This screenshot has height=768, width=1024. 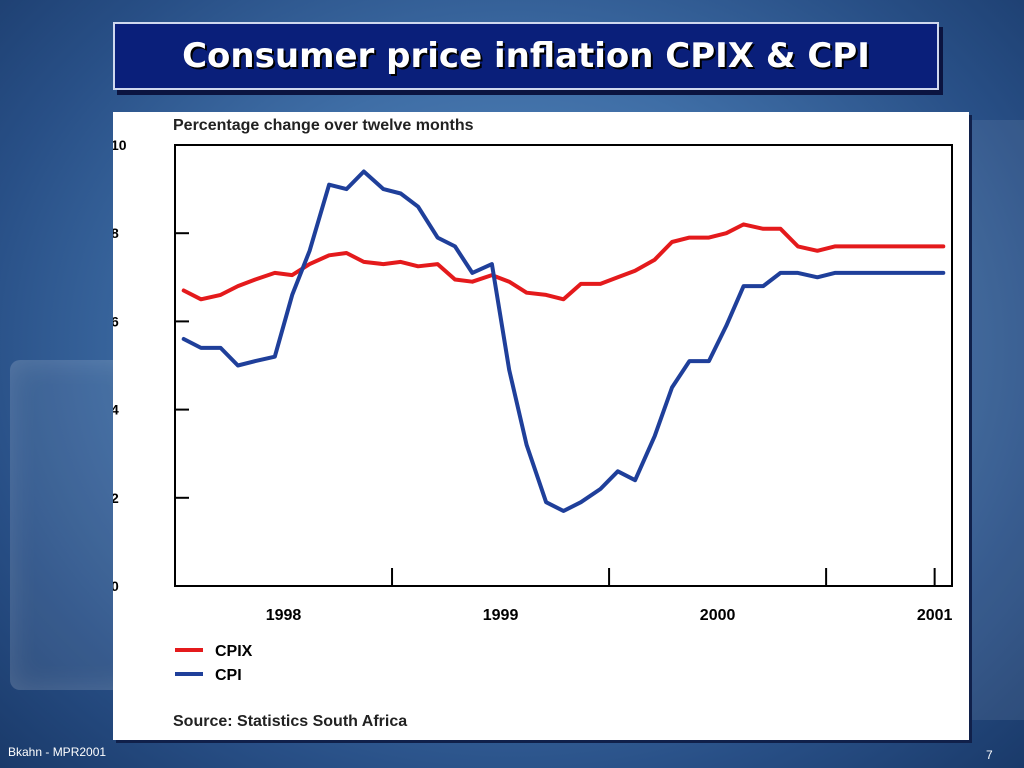 What do you see at coordinates (992, 420) in the screenshot?
I see `right-edge-decoration` at bounding box center [992, 420].